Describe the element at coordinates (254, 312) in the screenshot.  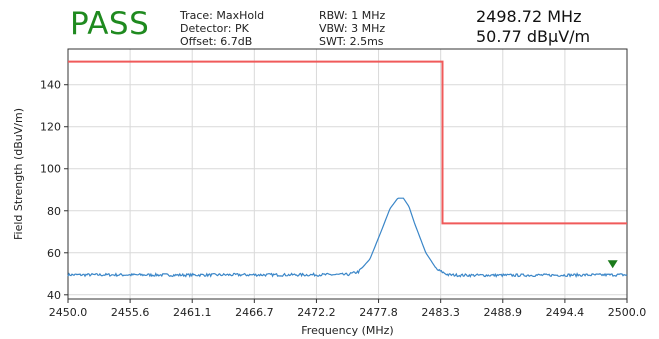
I see `x-tick-label: 2466.7` at that location.